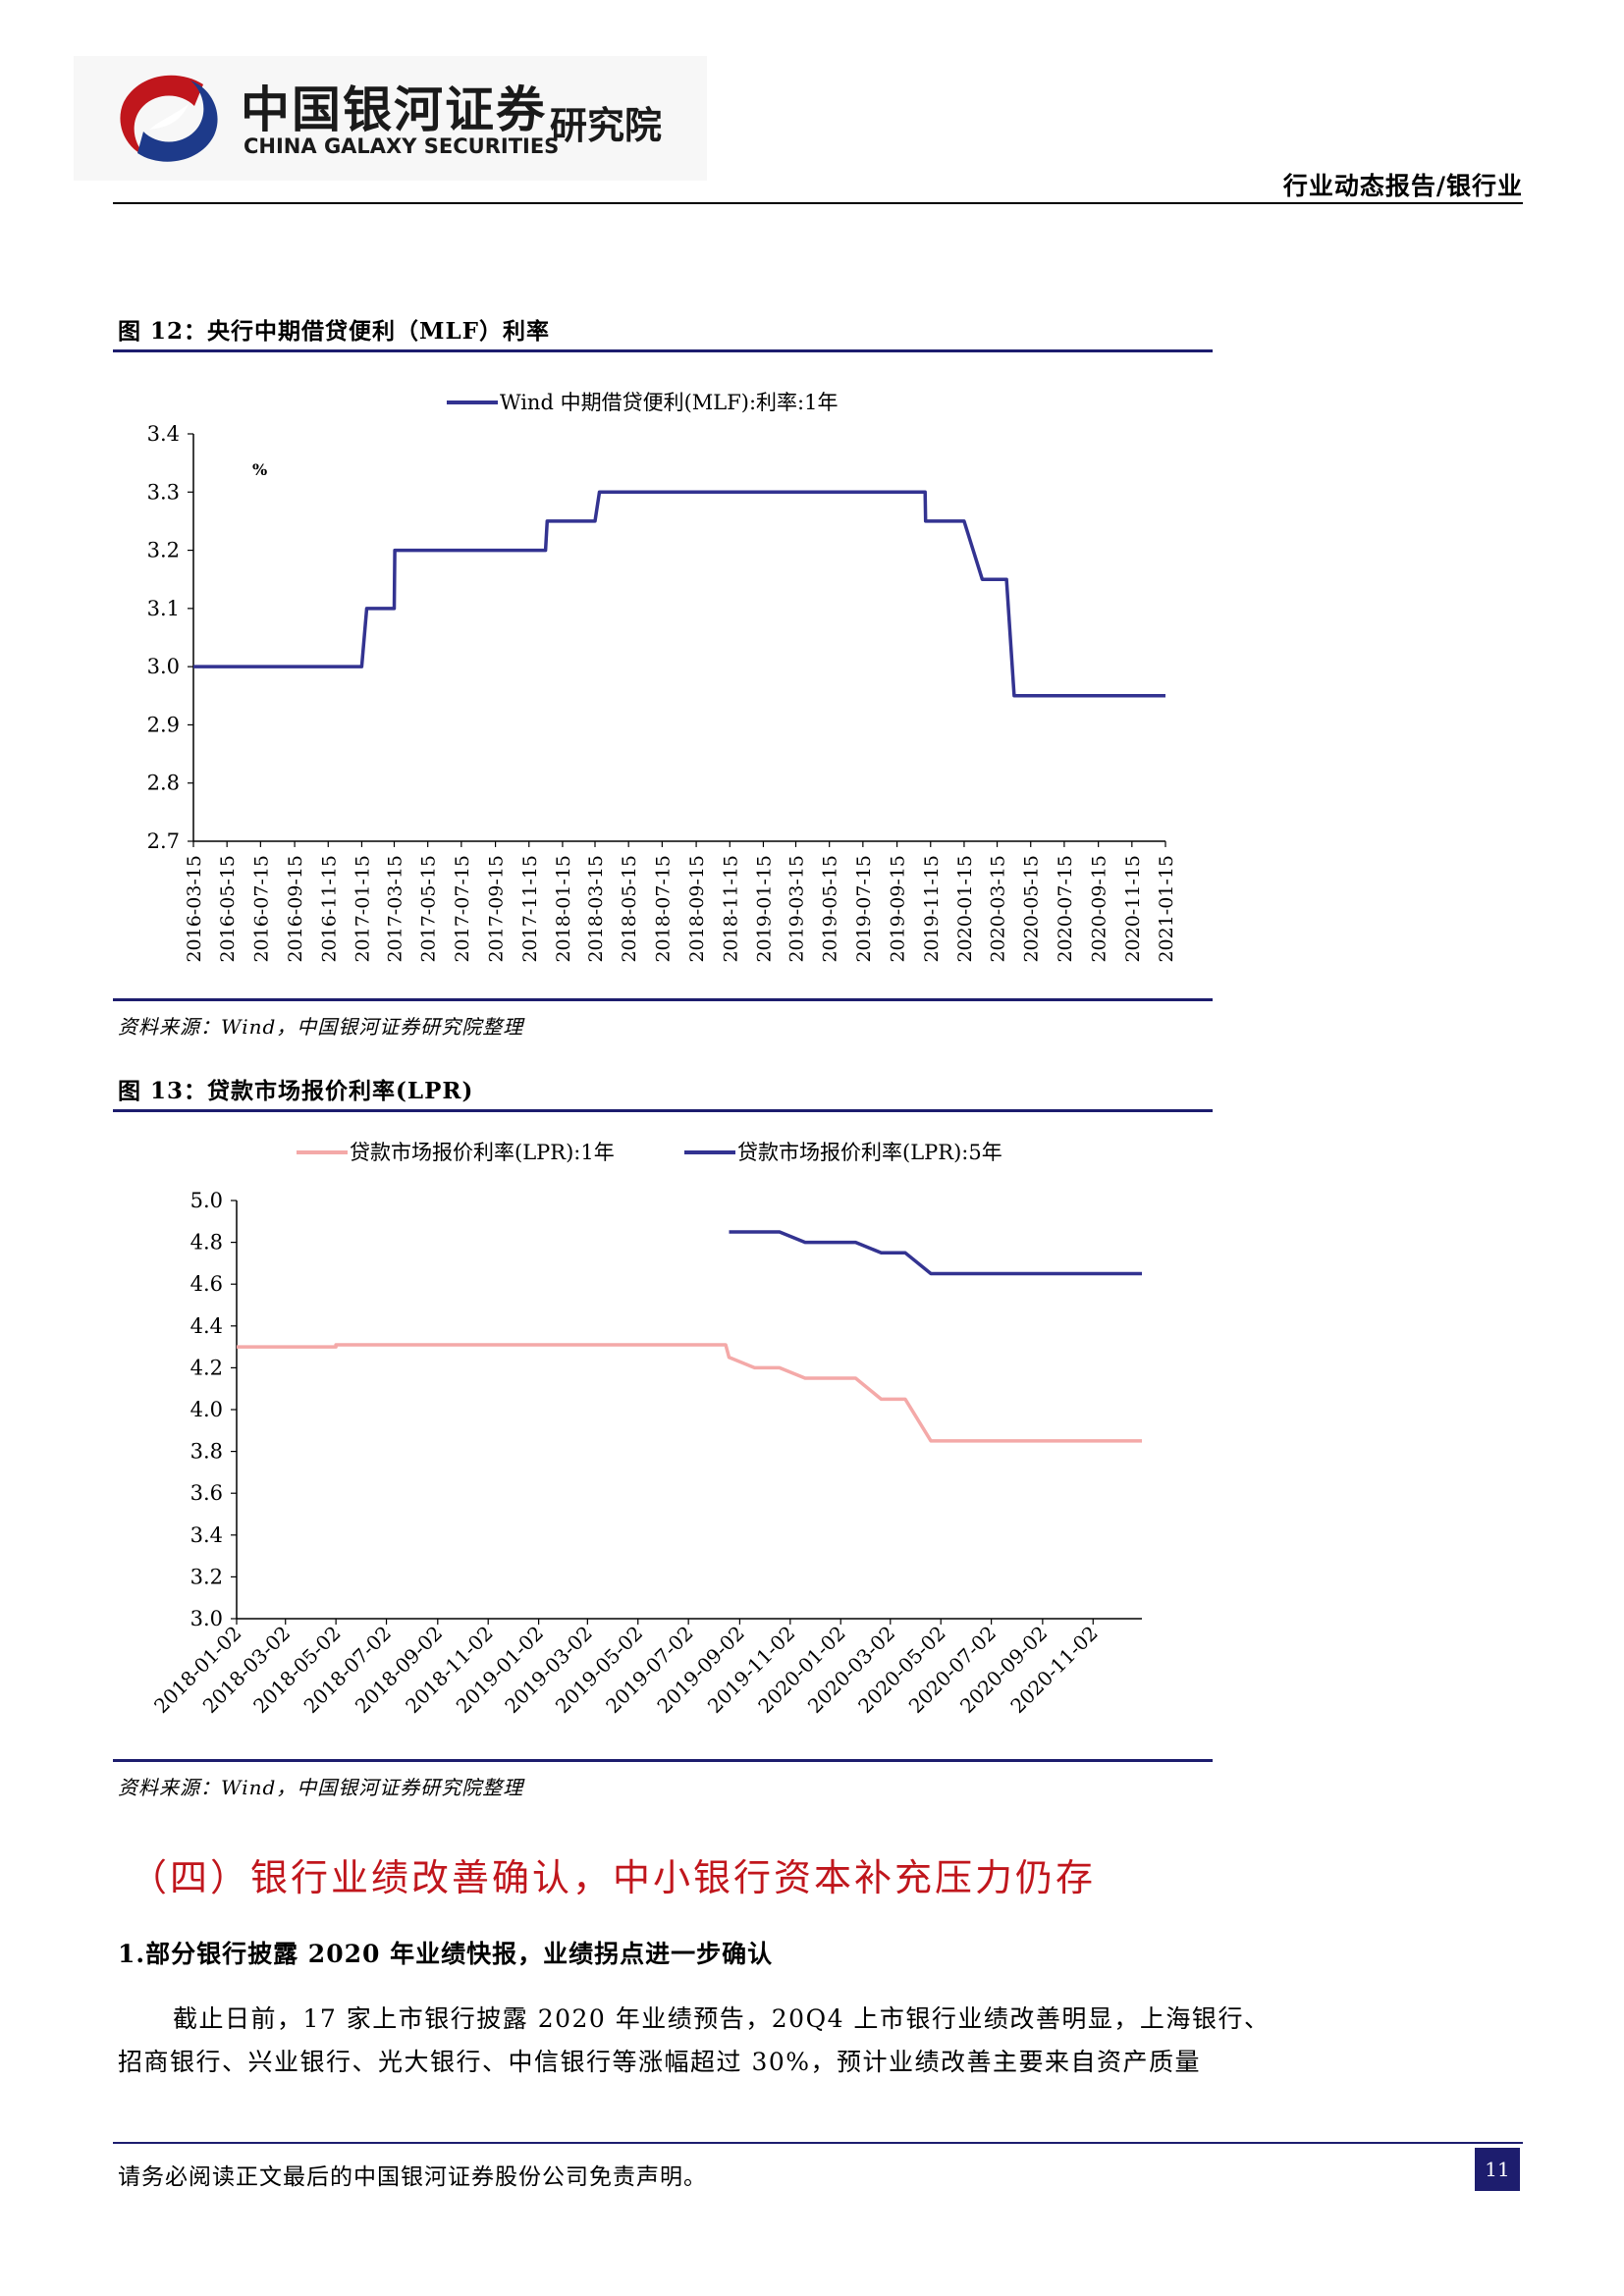 The height and width of the screenshot is (2296, 1624). What do you see at coordinates (206, 1452) in the screenshot?
I see `y-tick-label: 3.8` at bounding box center [206, 1452].